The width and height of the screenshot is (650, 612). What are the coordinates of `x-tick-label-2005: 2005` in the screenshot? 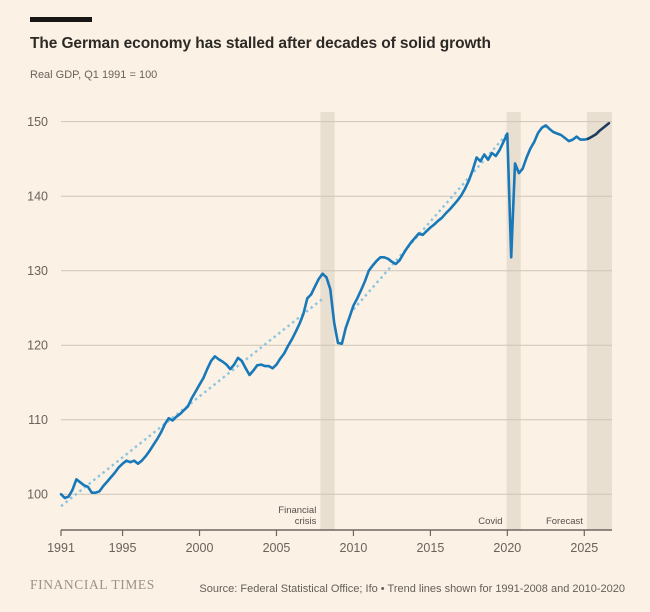 It's located at (277, 548).